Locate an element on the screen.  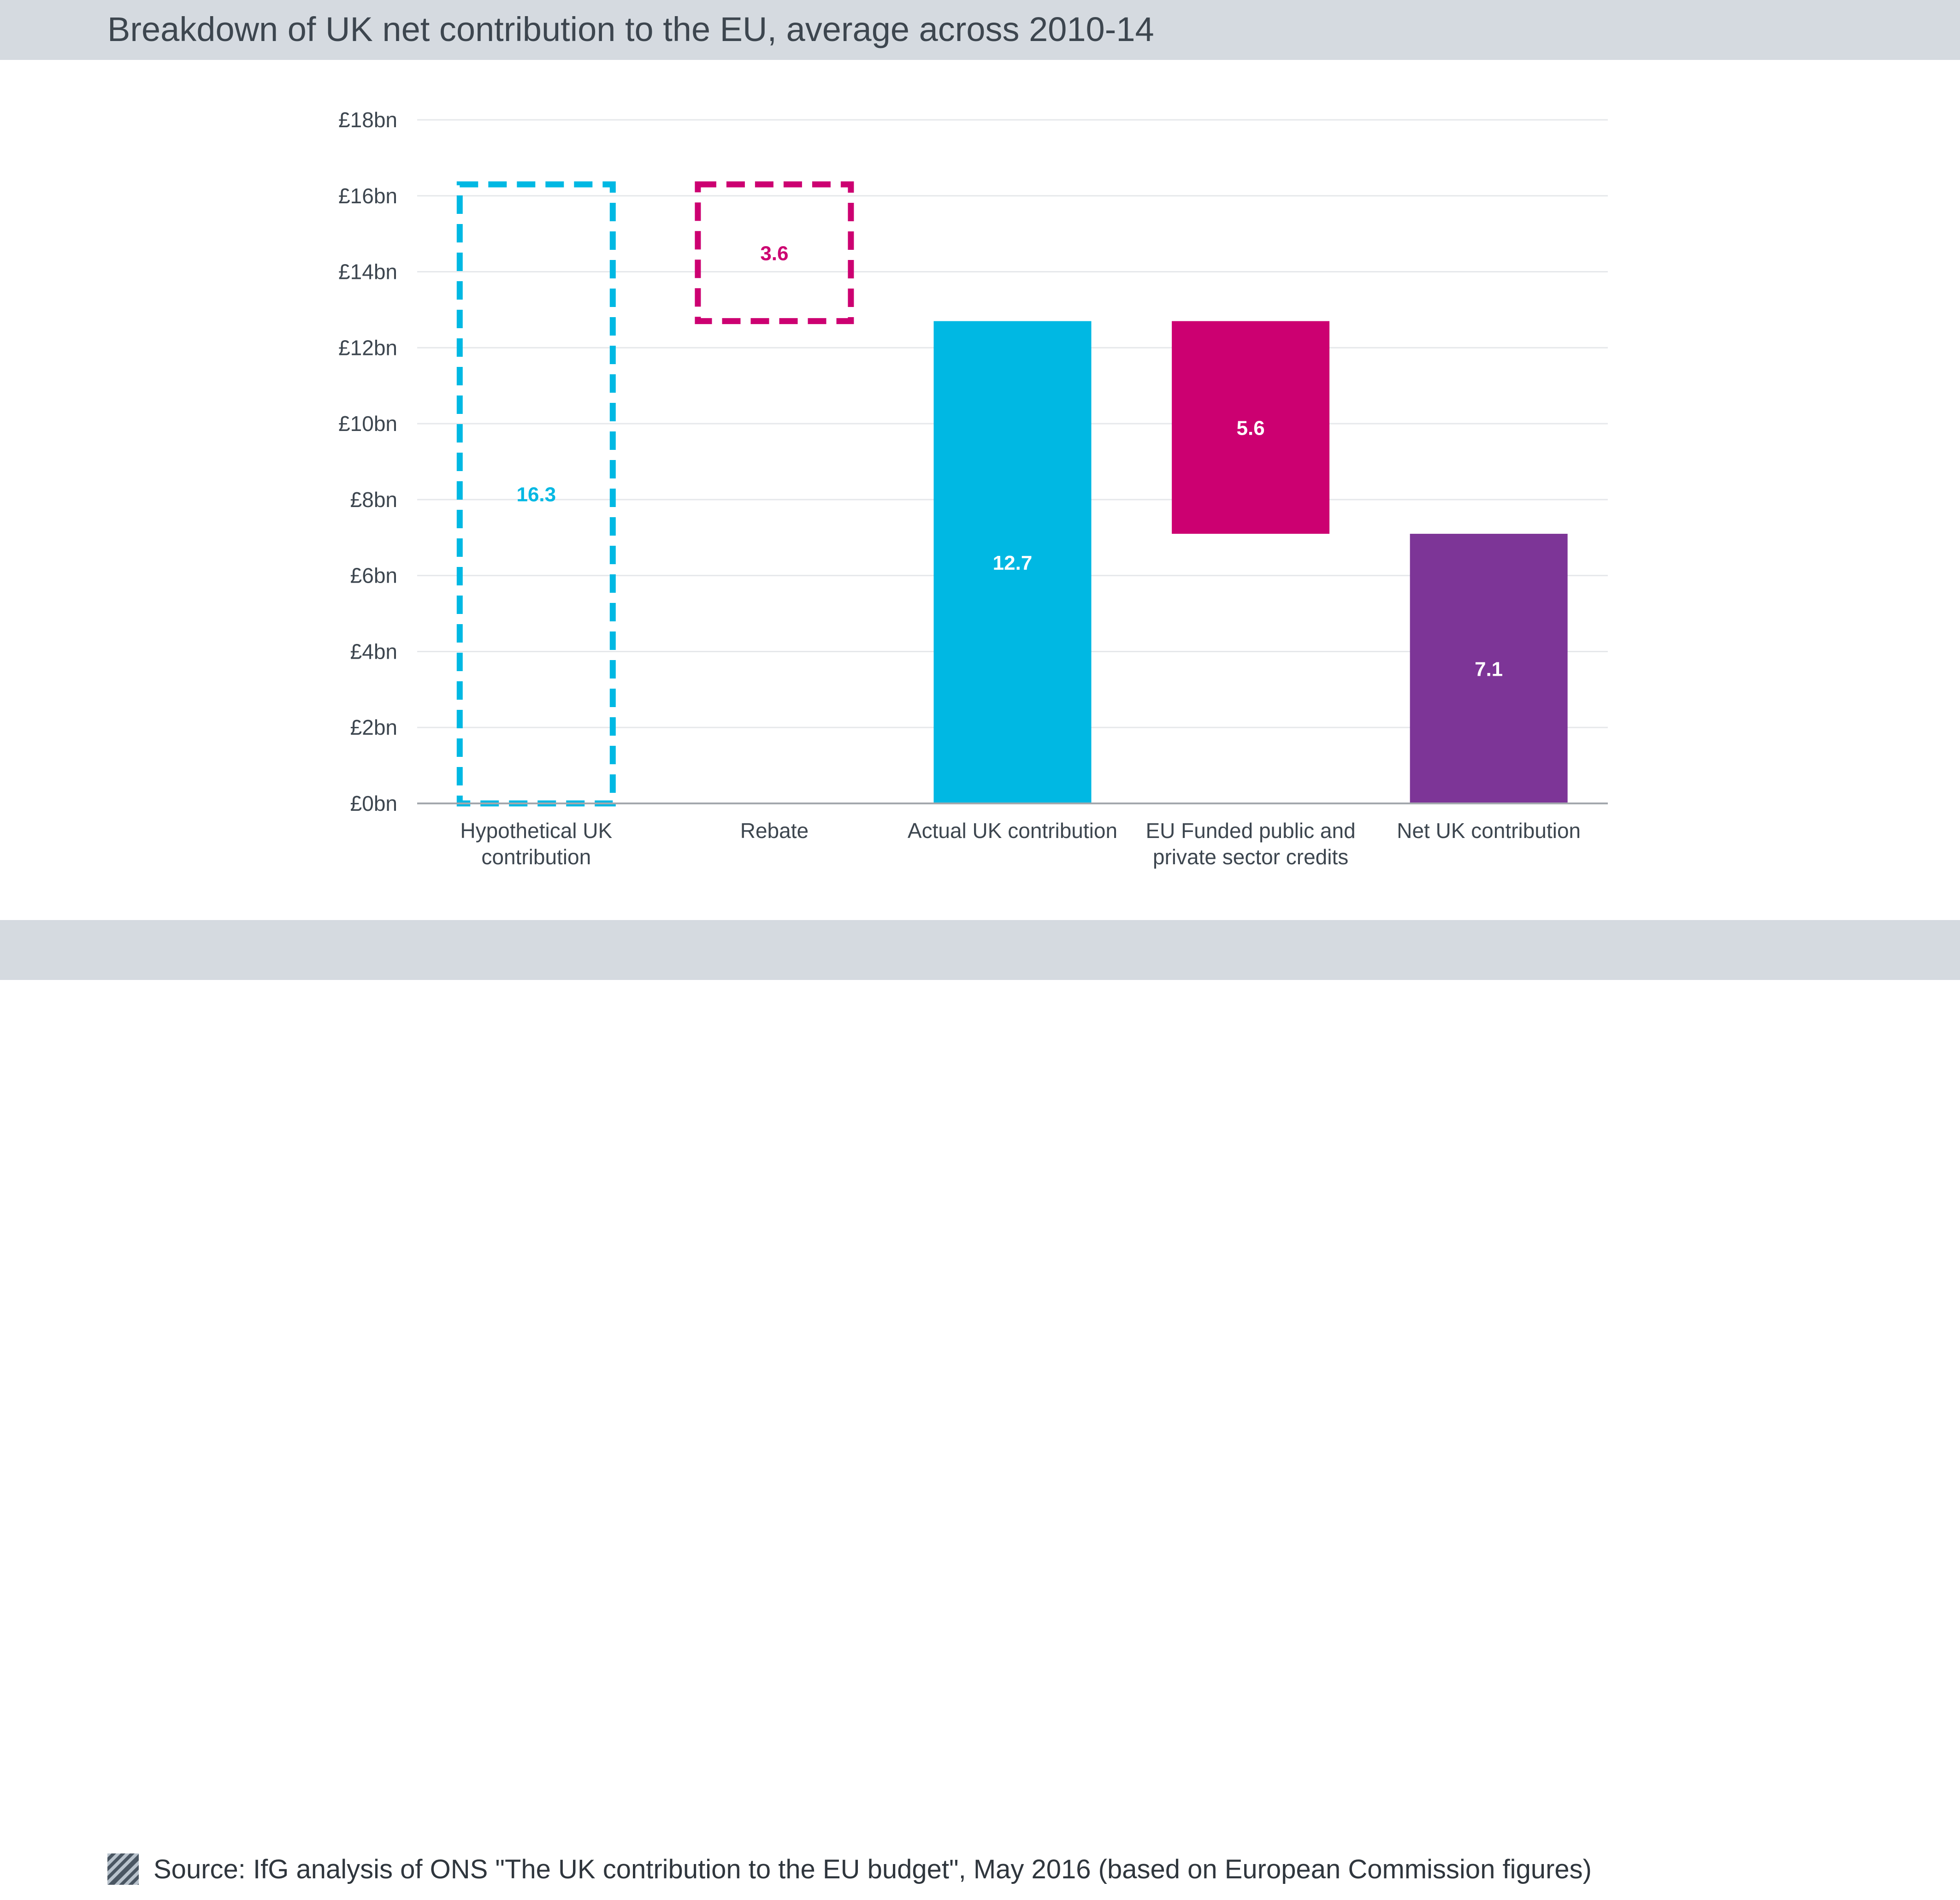
y-tick-label: £16bn is located at coordinates (367, 196).